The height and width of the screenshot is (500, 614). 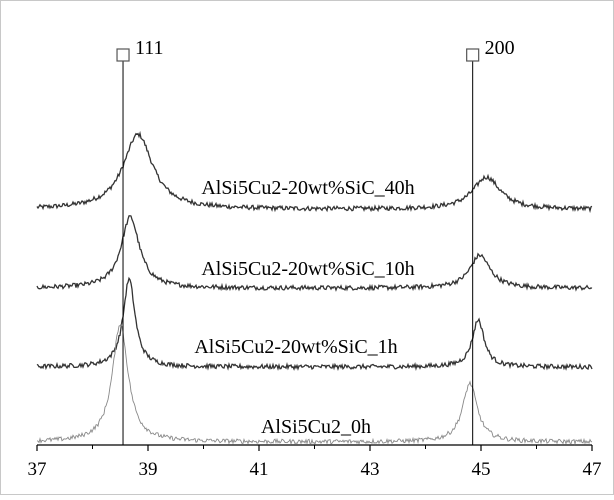 I want to click on series-label-3: AlSi5Cu2_0h, so click(x=316, y=427).